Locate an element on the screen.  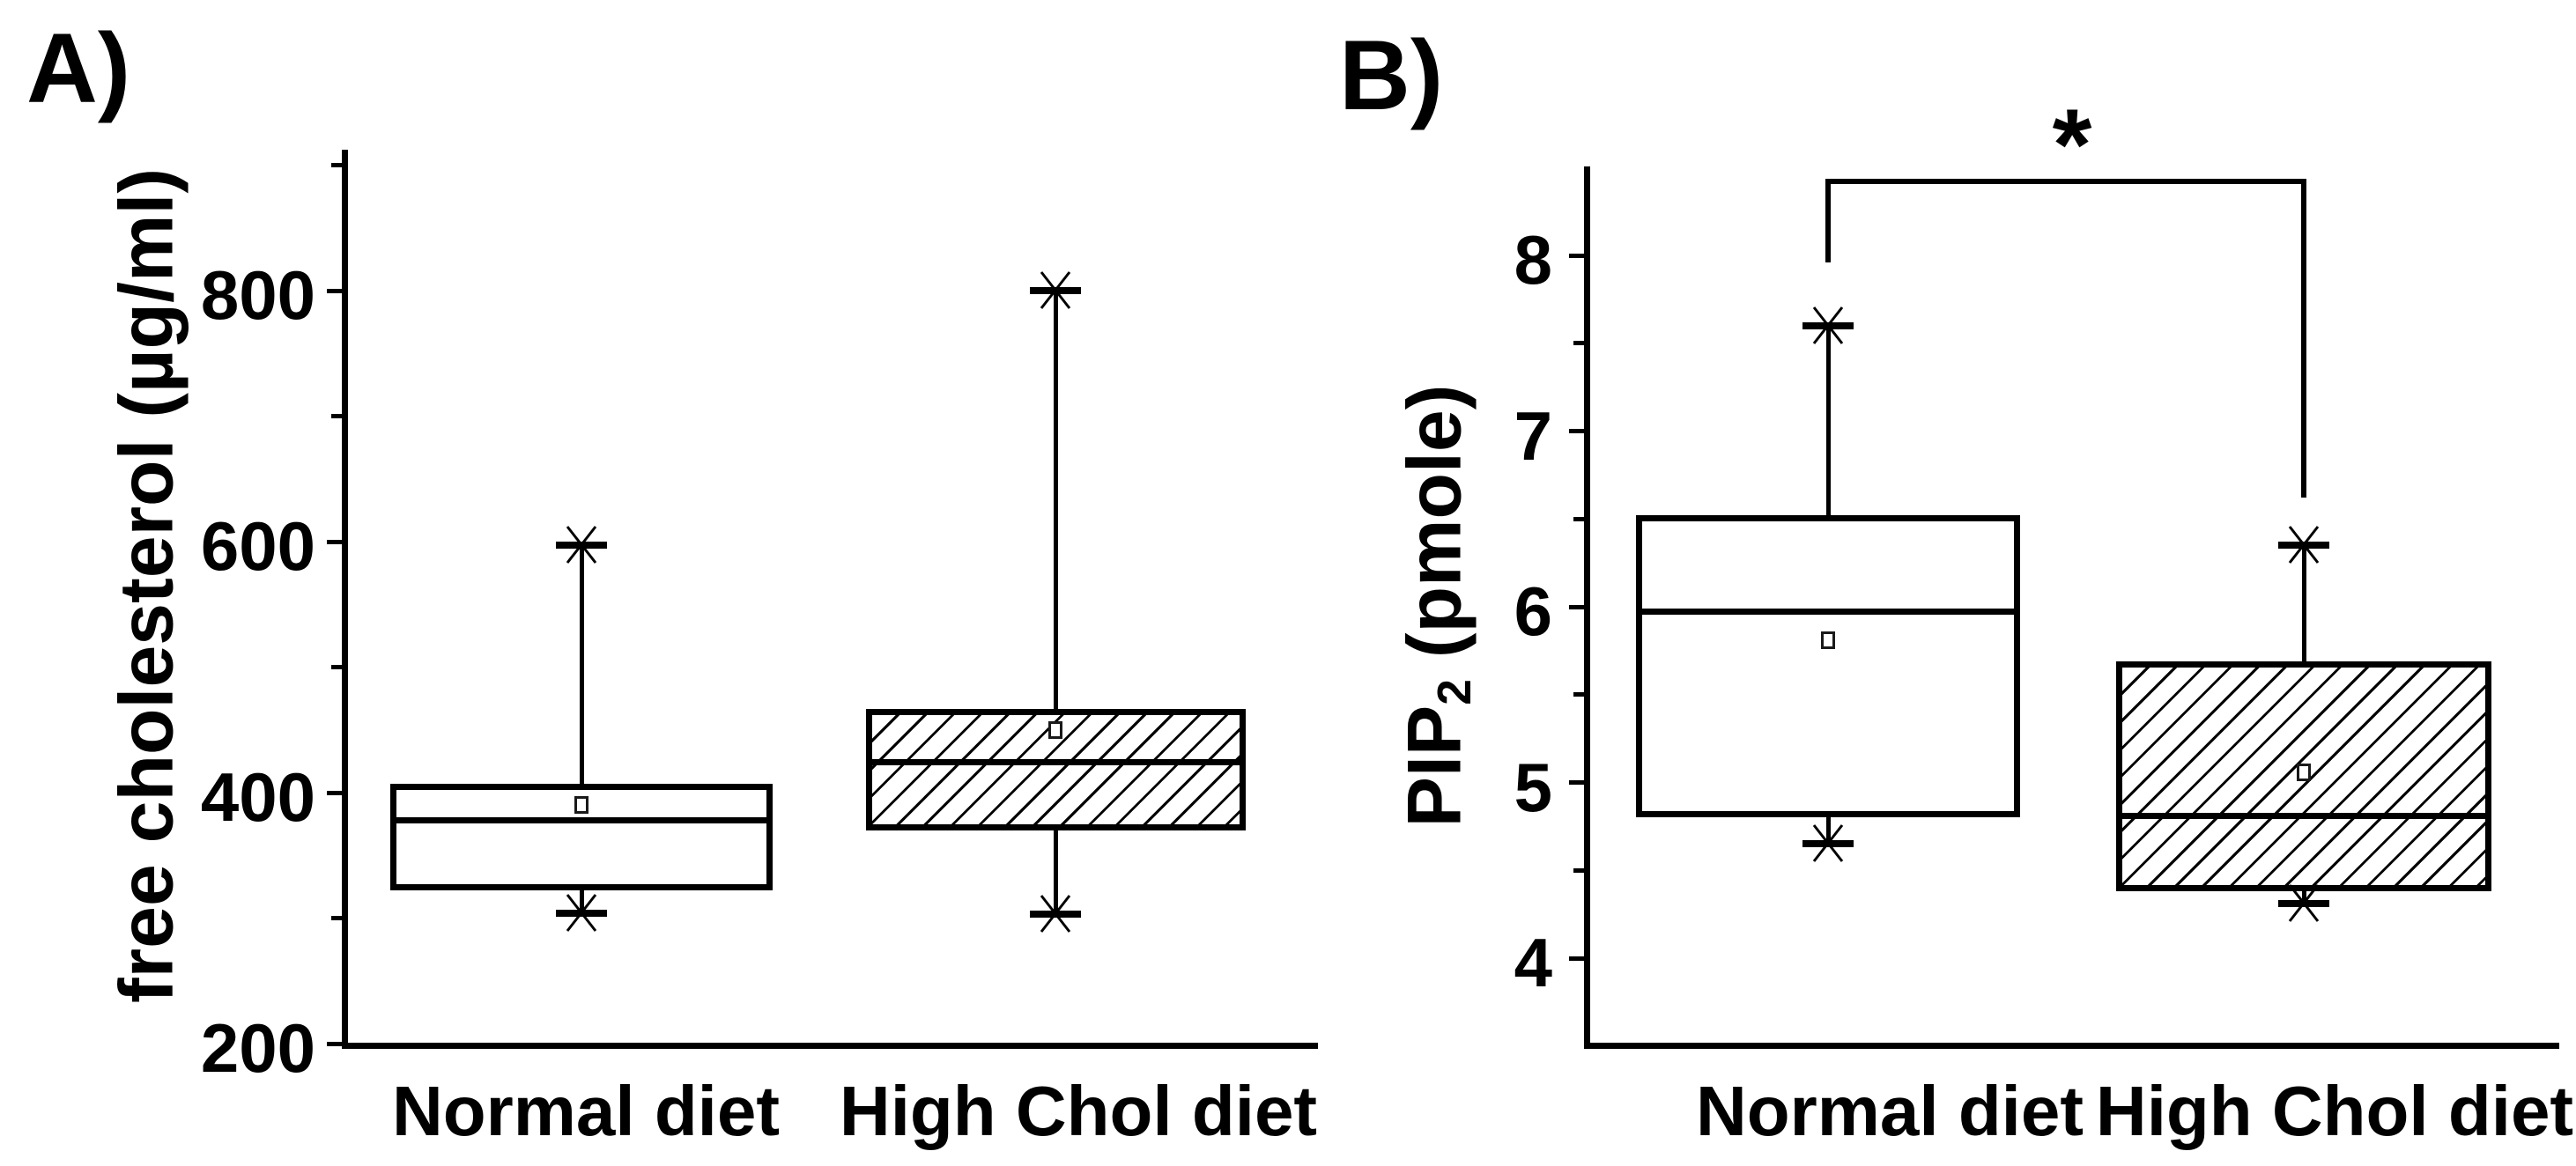
y-axis-tick-label: 4 is located at coordinates (1533, 962).